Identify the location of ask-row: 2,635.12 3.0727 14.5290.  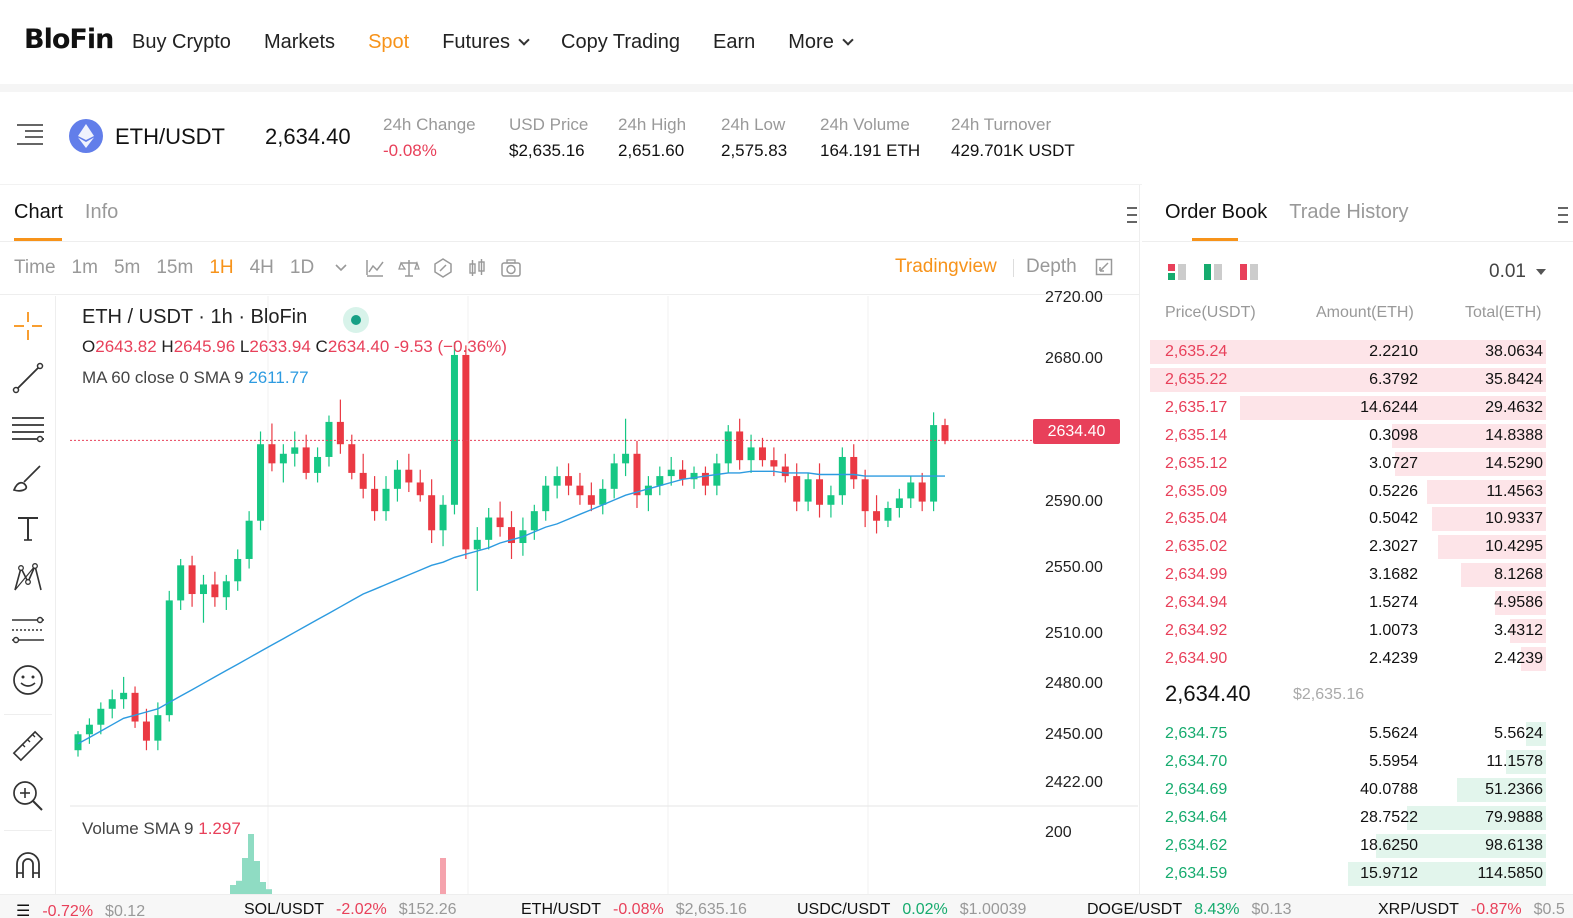
(1348, 464).